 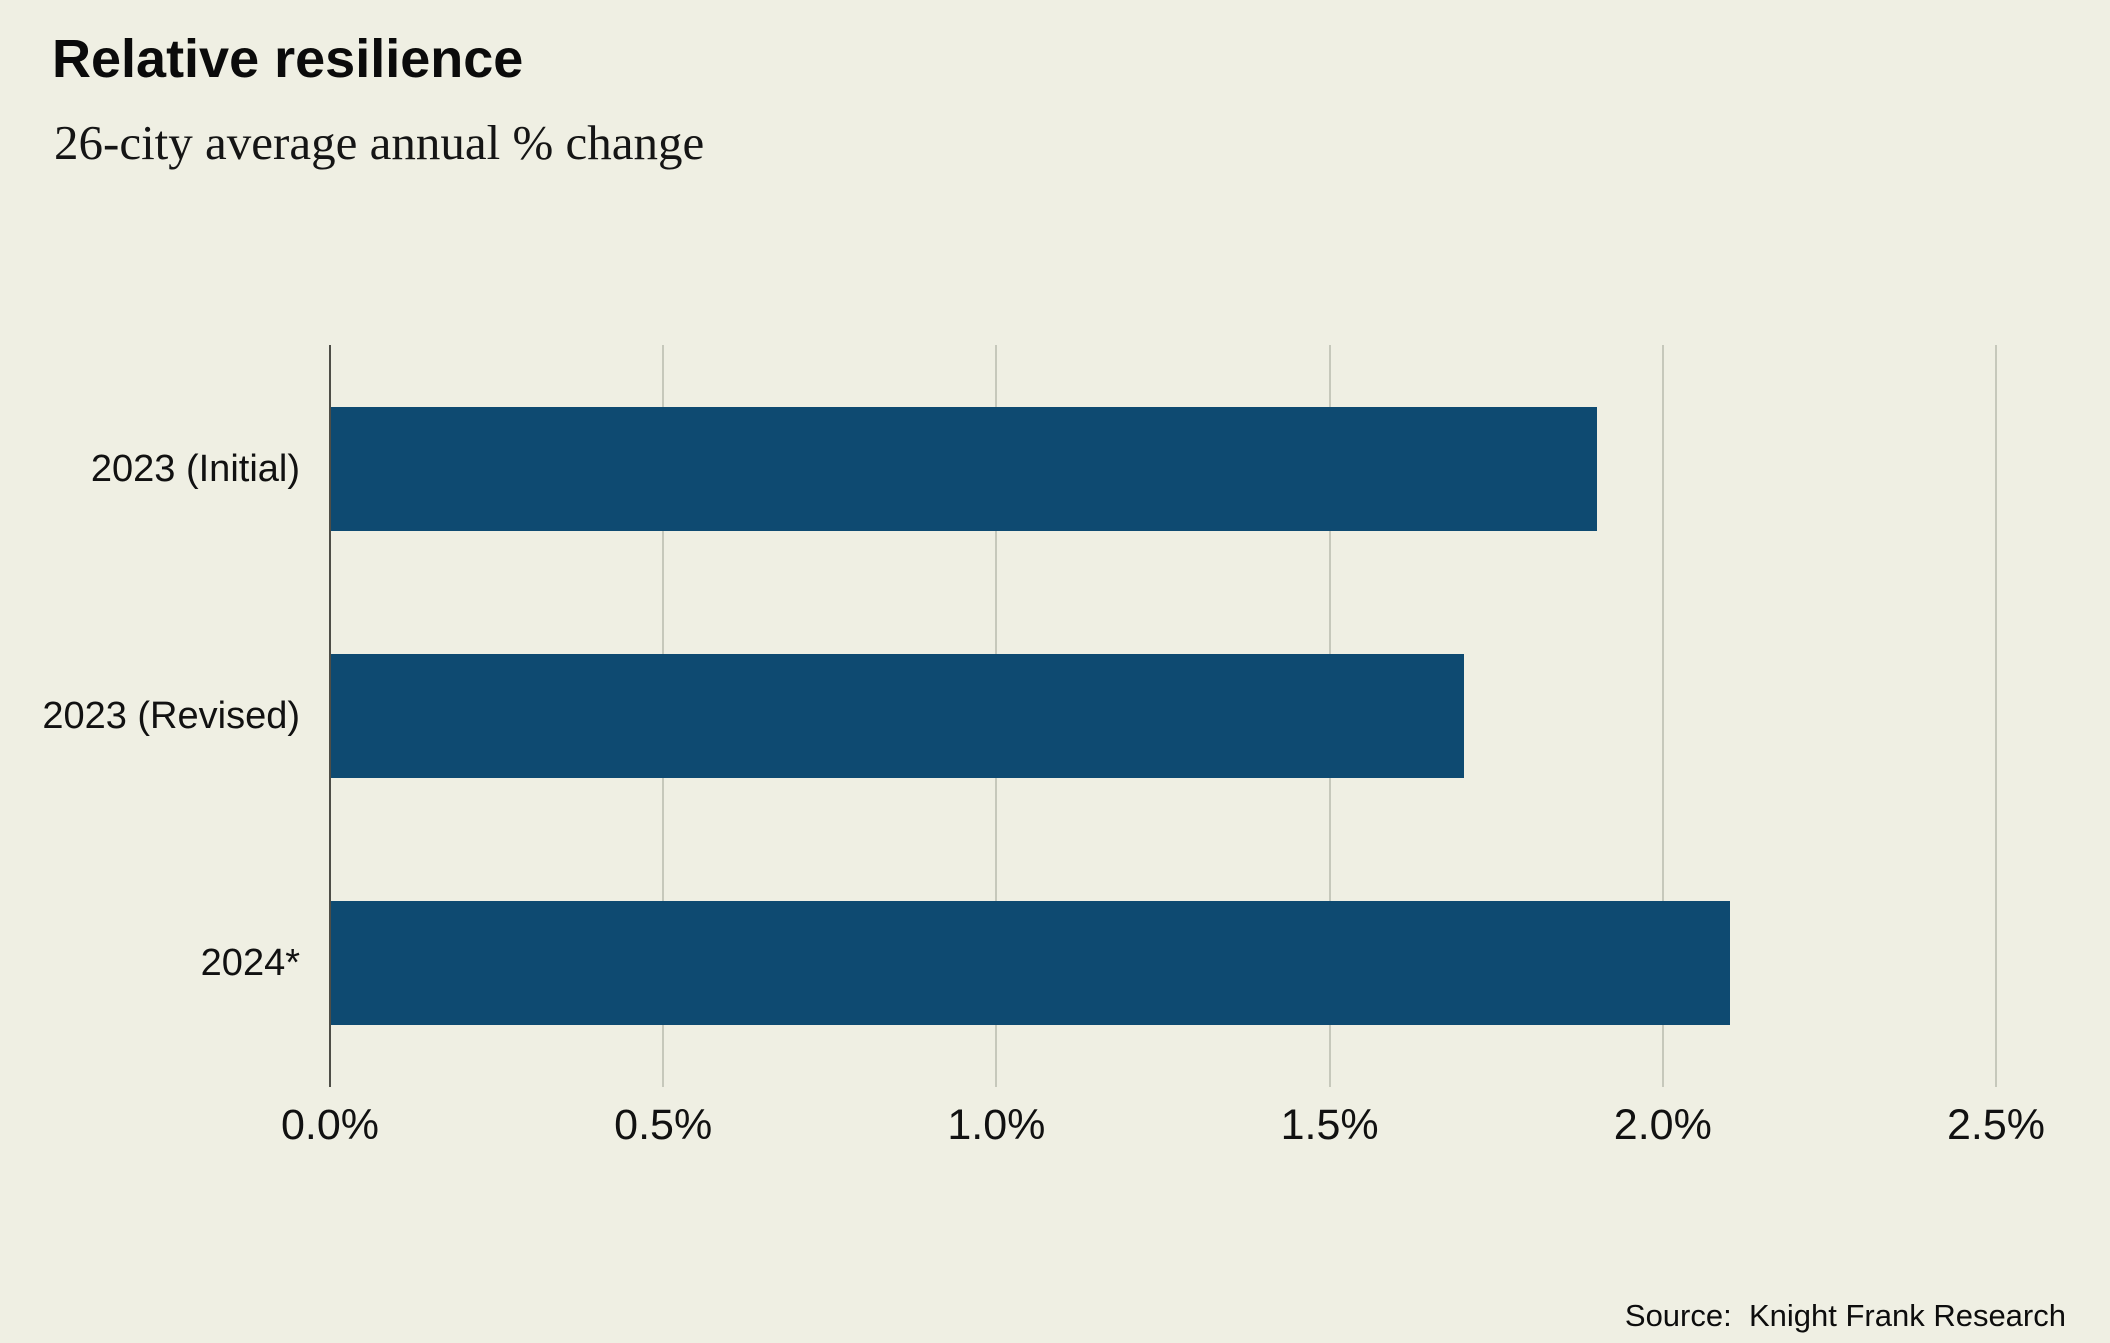 What do you see at coordinates (964, 468) in the screenshot?
I see `bar-2023-initial` at bounding box center [964, 468].